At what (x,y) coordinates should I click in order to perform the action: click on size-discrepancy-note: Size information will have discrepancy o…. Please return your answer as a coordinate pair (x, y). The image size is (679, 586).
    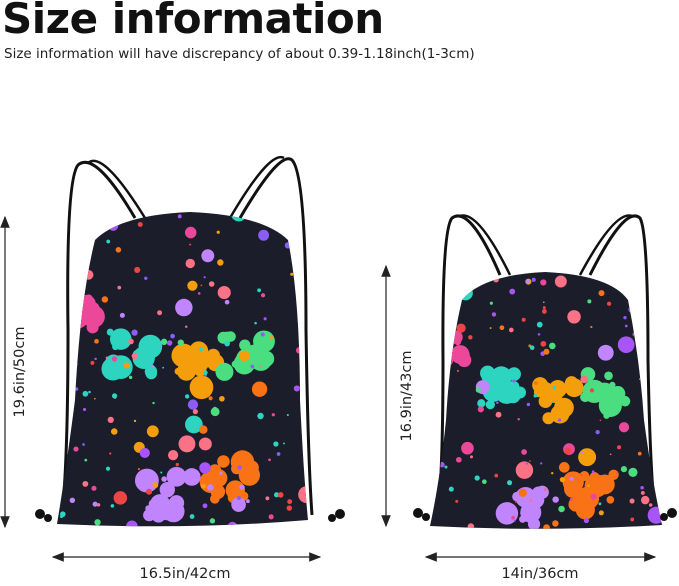
    Looking at the image, I should click on (239, 54).